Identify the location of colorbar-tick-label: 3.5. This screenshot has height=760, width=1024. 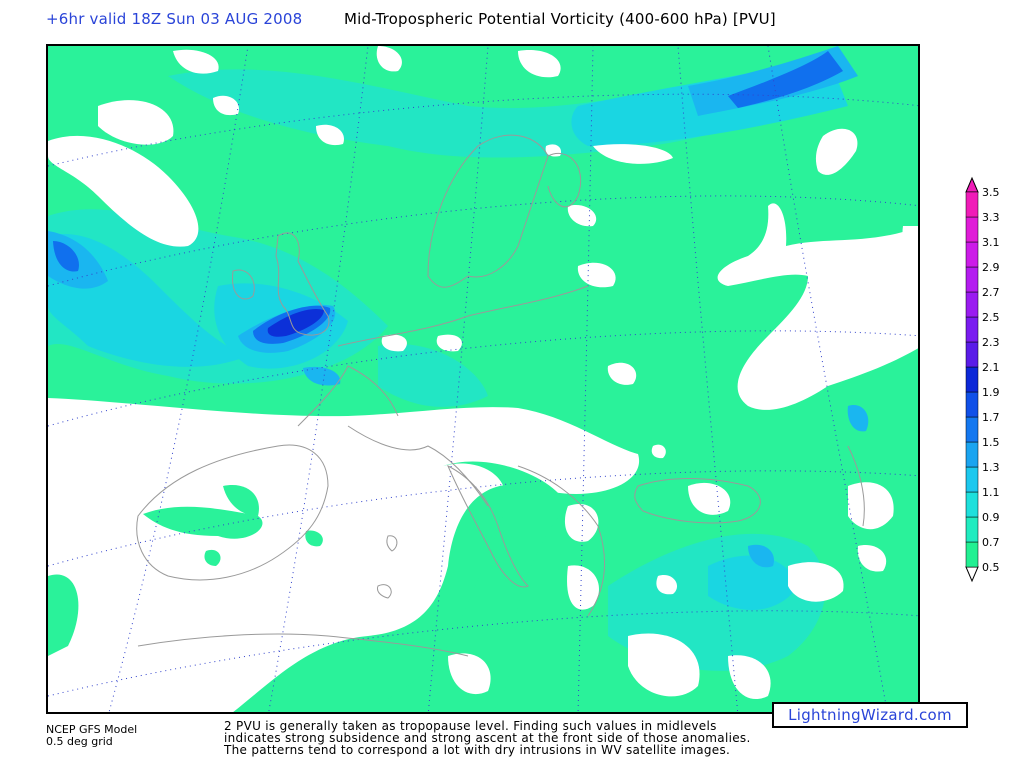
(991, 192).